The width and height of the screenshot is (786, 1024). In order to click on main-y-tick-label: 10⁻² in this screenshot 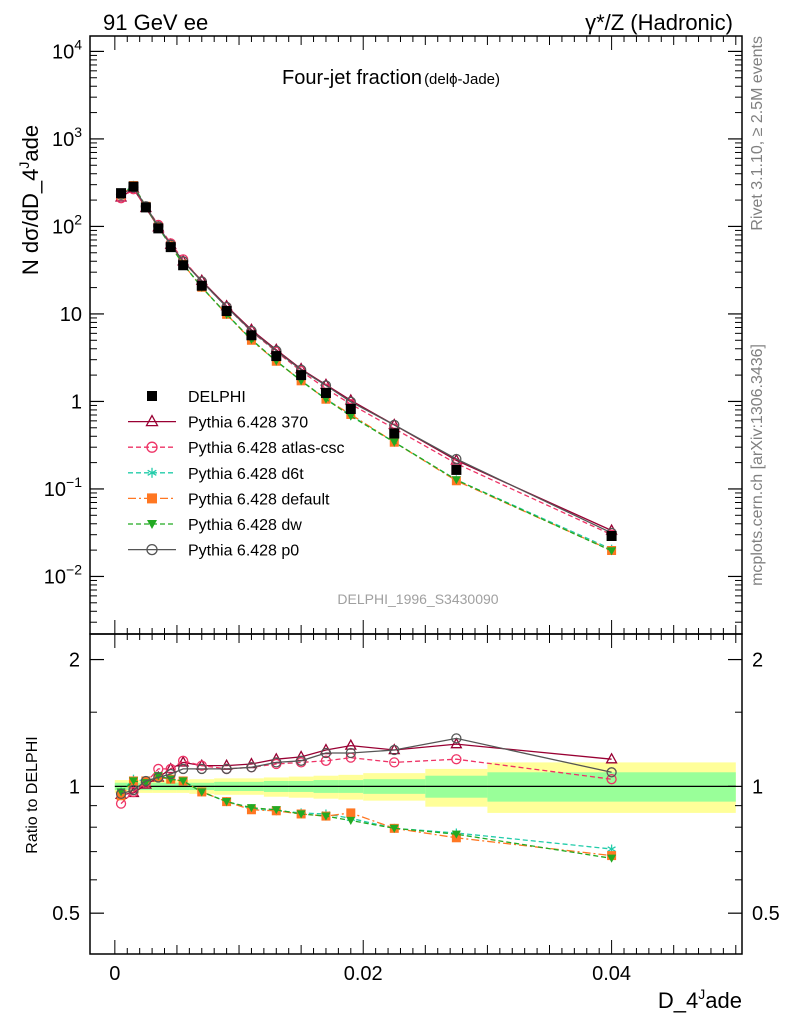, I will do `click(63, 574)`.